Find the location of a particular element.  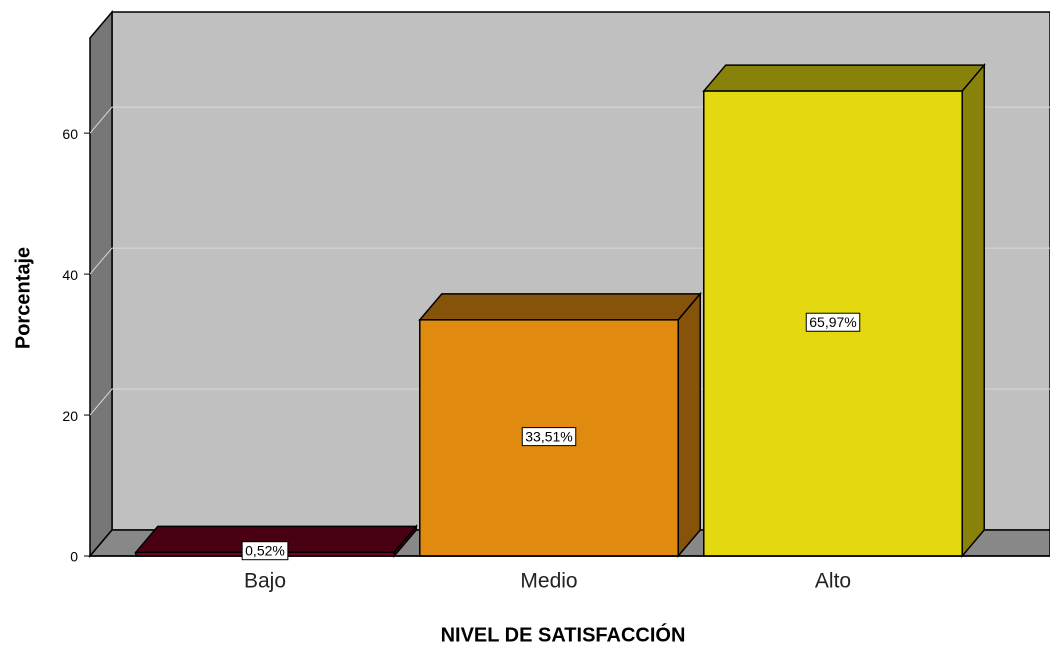

y-tick-label: 20 is located at coordinates (70, 416).